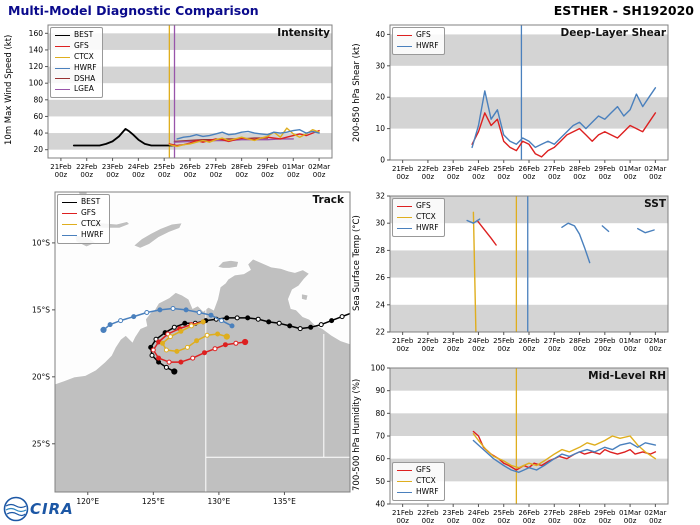 The width and height of the screenshot is (700, 525). Describe the element at coordinates (76, 79) in the screenshot. I see `legend-item: DSHA` at that location.